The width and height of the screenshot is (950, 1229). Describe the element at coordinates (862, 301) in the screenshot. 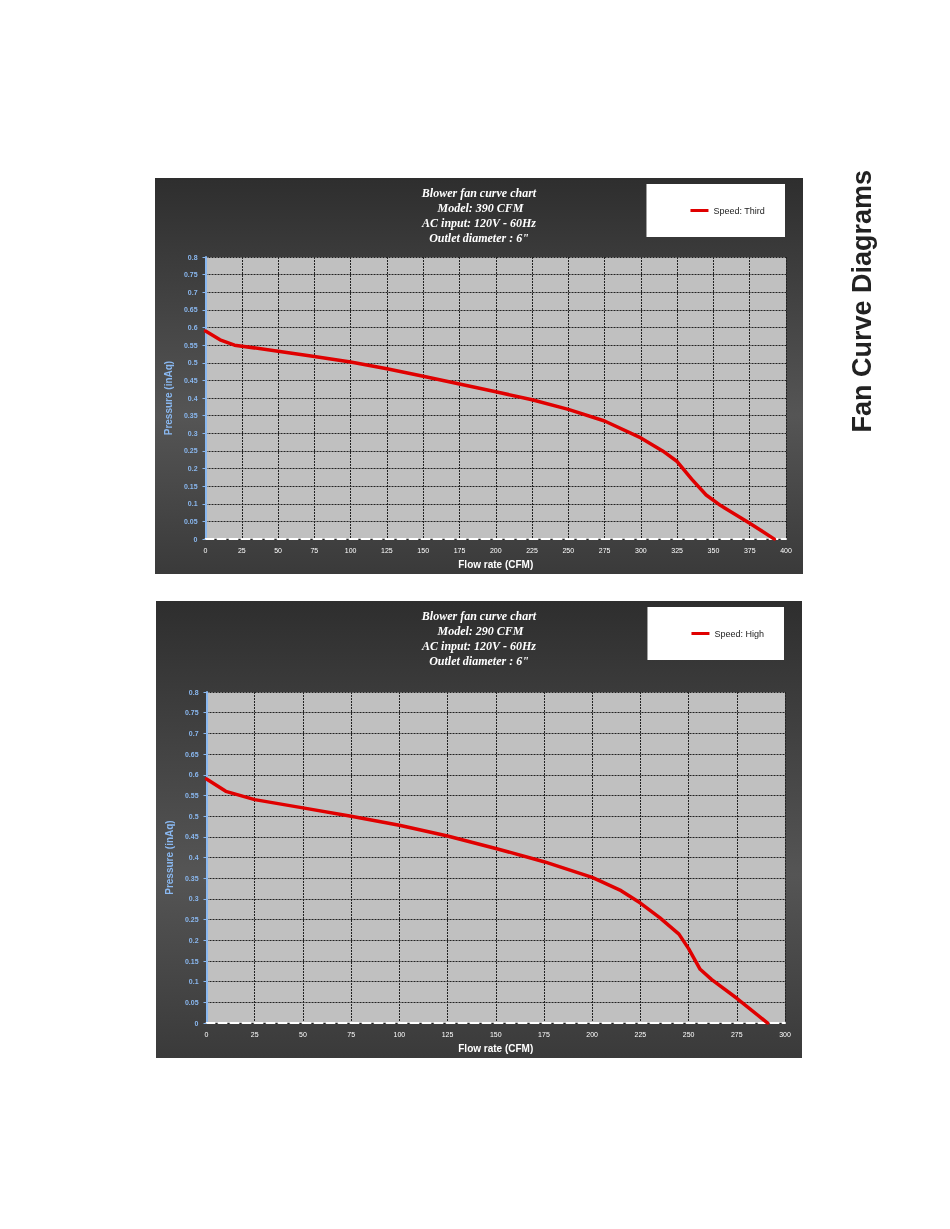

I see `text: Fan Curve Diagrams` at that location.